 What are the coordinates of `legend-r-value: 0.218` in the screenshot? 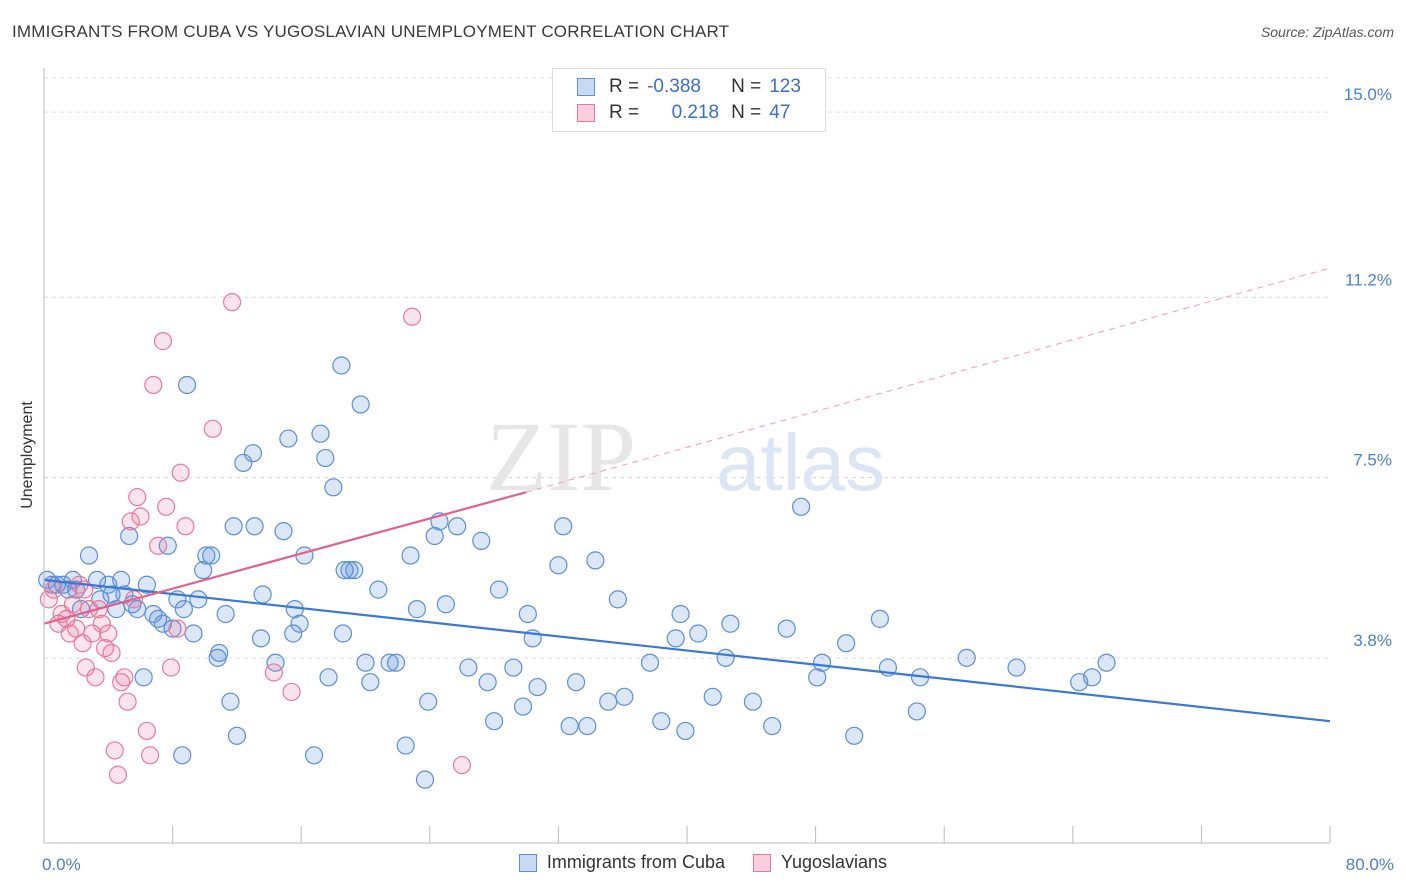 It's located at (695, 112).